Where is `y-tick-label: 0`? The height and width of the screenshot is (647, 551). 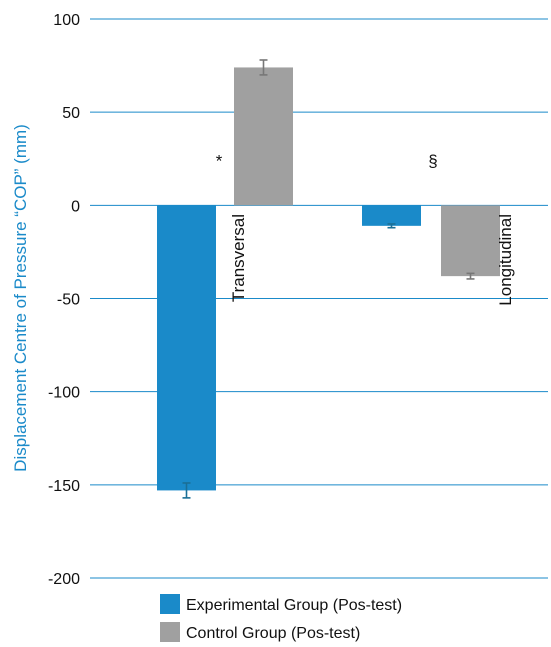
y-tick-label: 0 is located at coordinates (75, 206).